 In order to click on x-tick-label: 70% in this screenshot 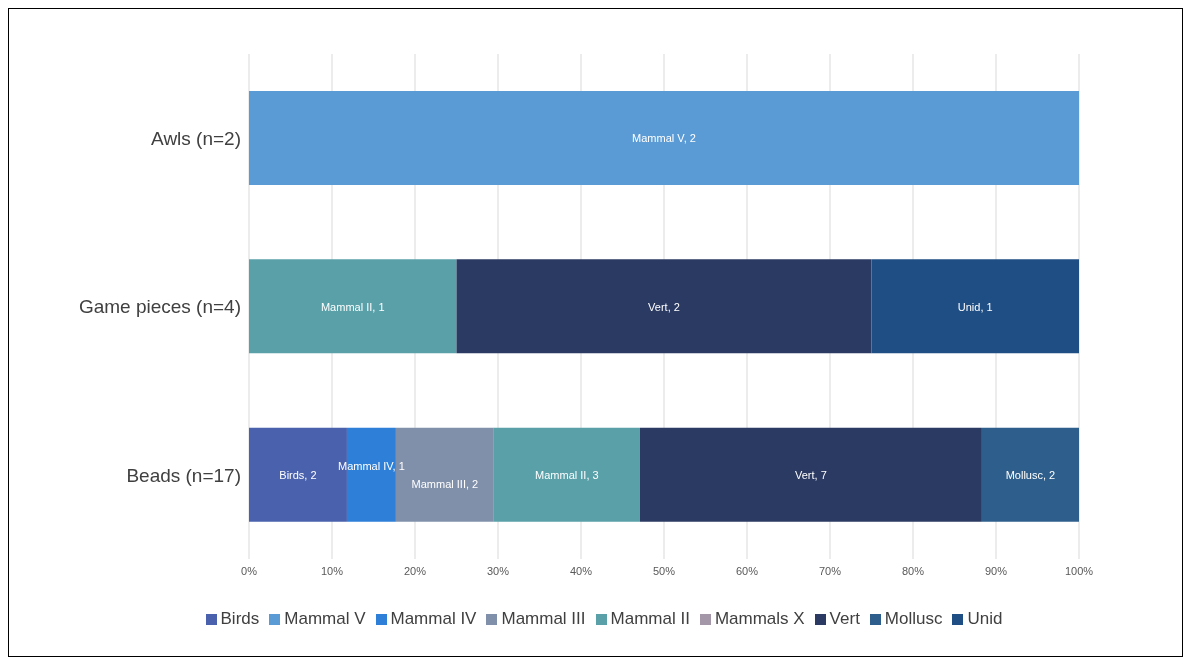, I will do `click(830, 570)`.